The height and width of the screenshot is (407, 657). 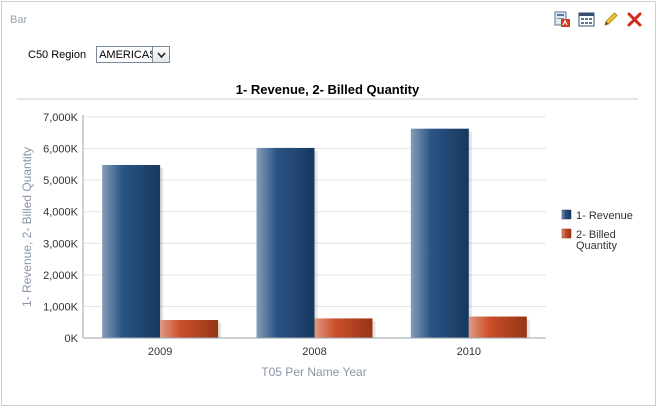 I want to click on y-tick-label: 1,000K, so click(x=61, y=307).